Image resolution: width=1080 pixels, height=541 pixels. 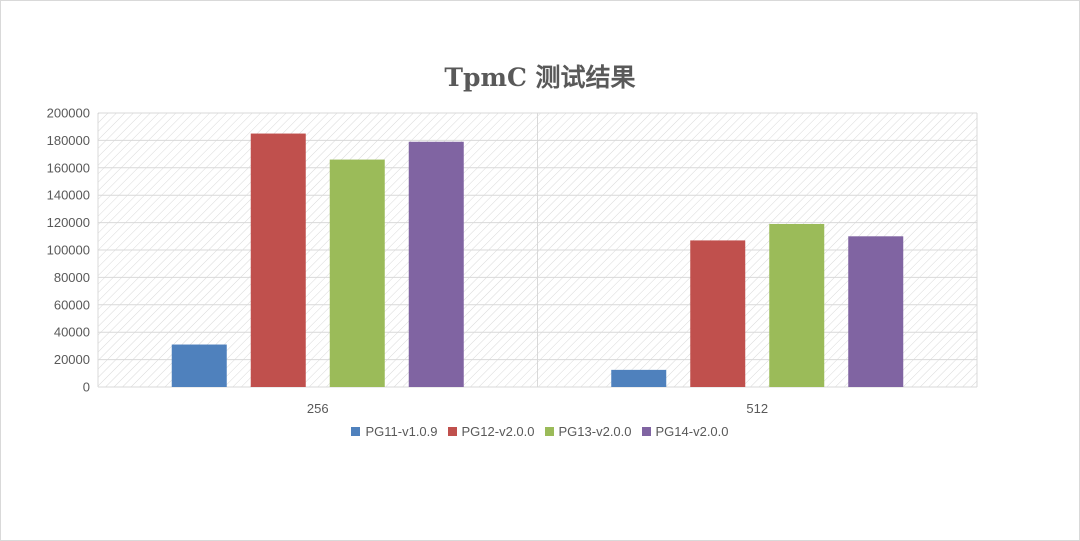 What do you see at coordinates (72, 277) in the screenshot?
I see `y-tick-label: 80000` at bounding box center [72, 277].